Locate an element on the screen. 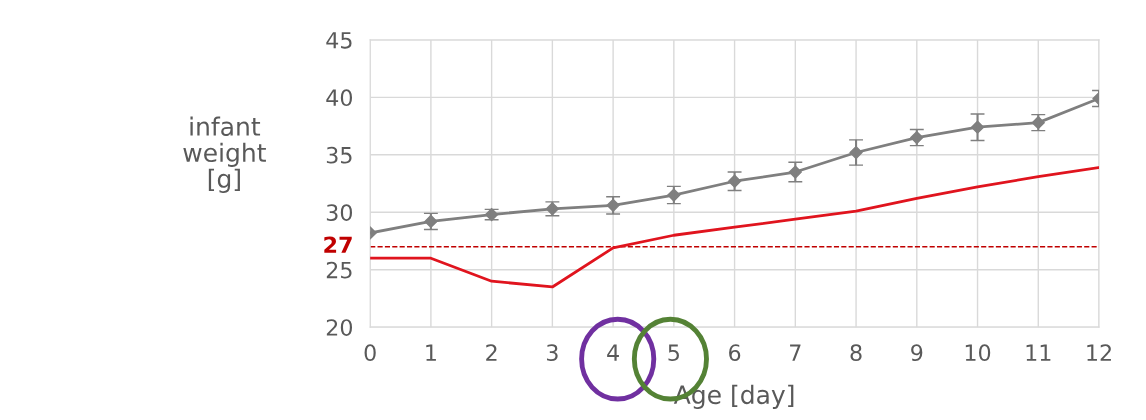  x-tick-label: 11 is located at coordinates (1038, 352).